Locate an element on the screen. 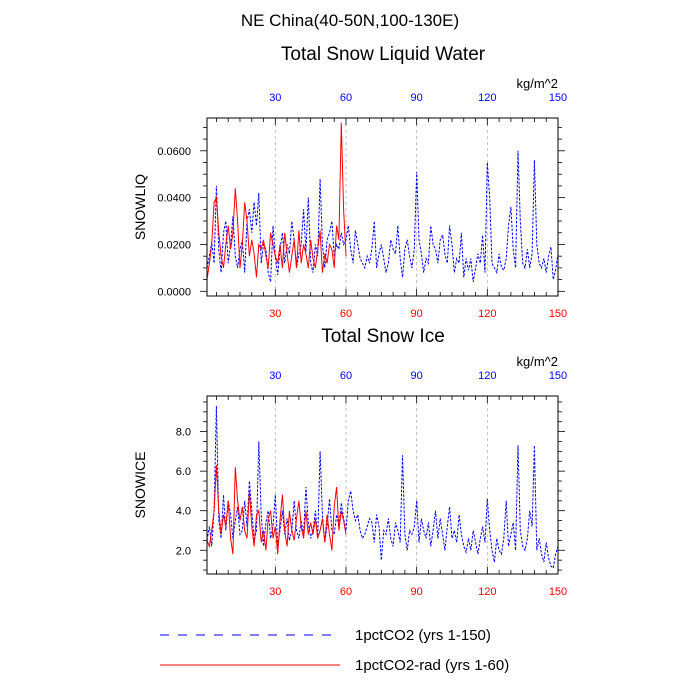 Image resolution: width=700 pixels, height=700 pixels. y-axis-label: SNOWLIQ is located at coordinates (140, 207).